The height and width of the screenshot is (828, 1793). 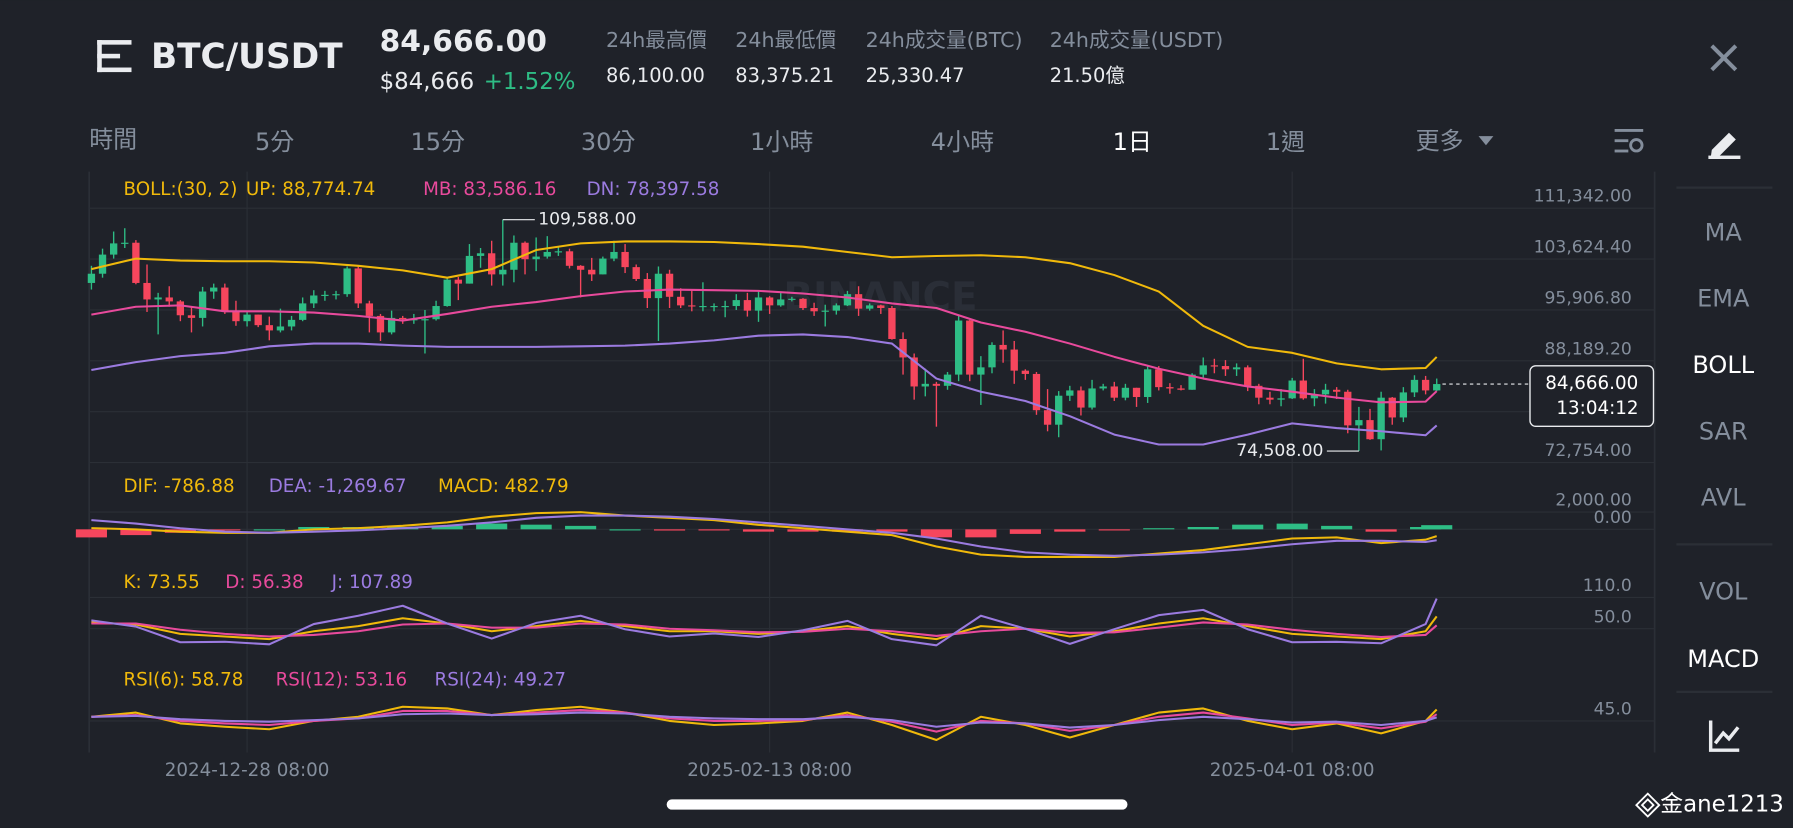 What do you see at coordinates (1629, 140) in the screenshot?
I see `chart-settings-icon` at bounding box center [1629, 140].